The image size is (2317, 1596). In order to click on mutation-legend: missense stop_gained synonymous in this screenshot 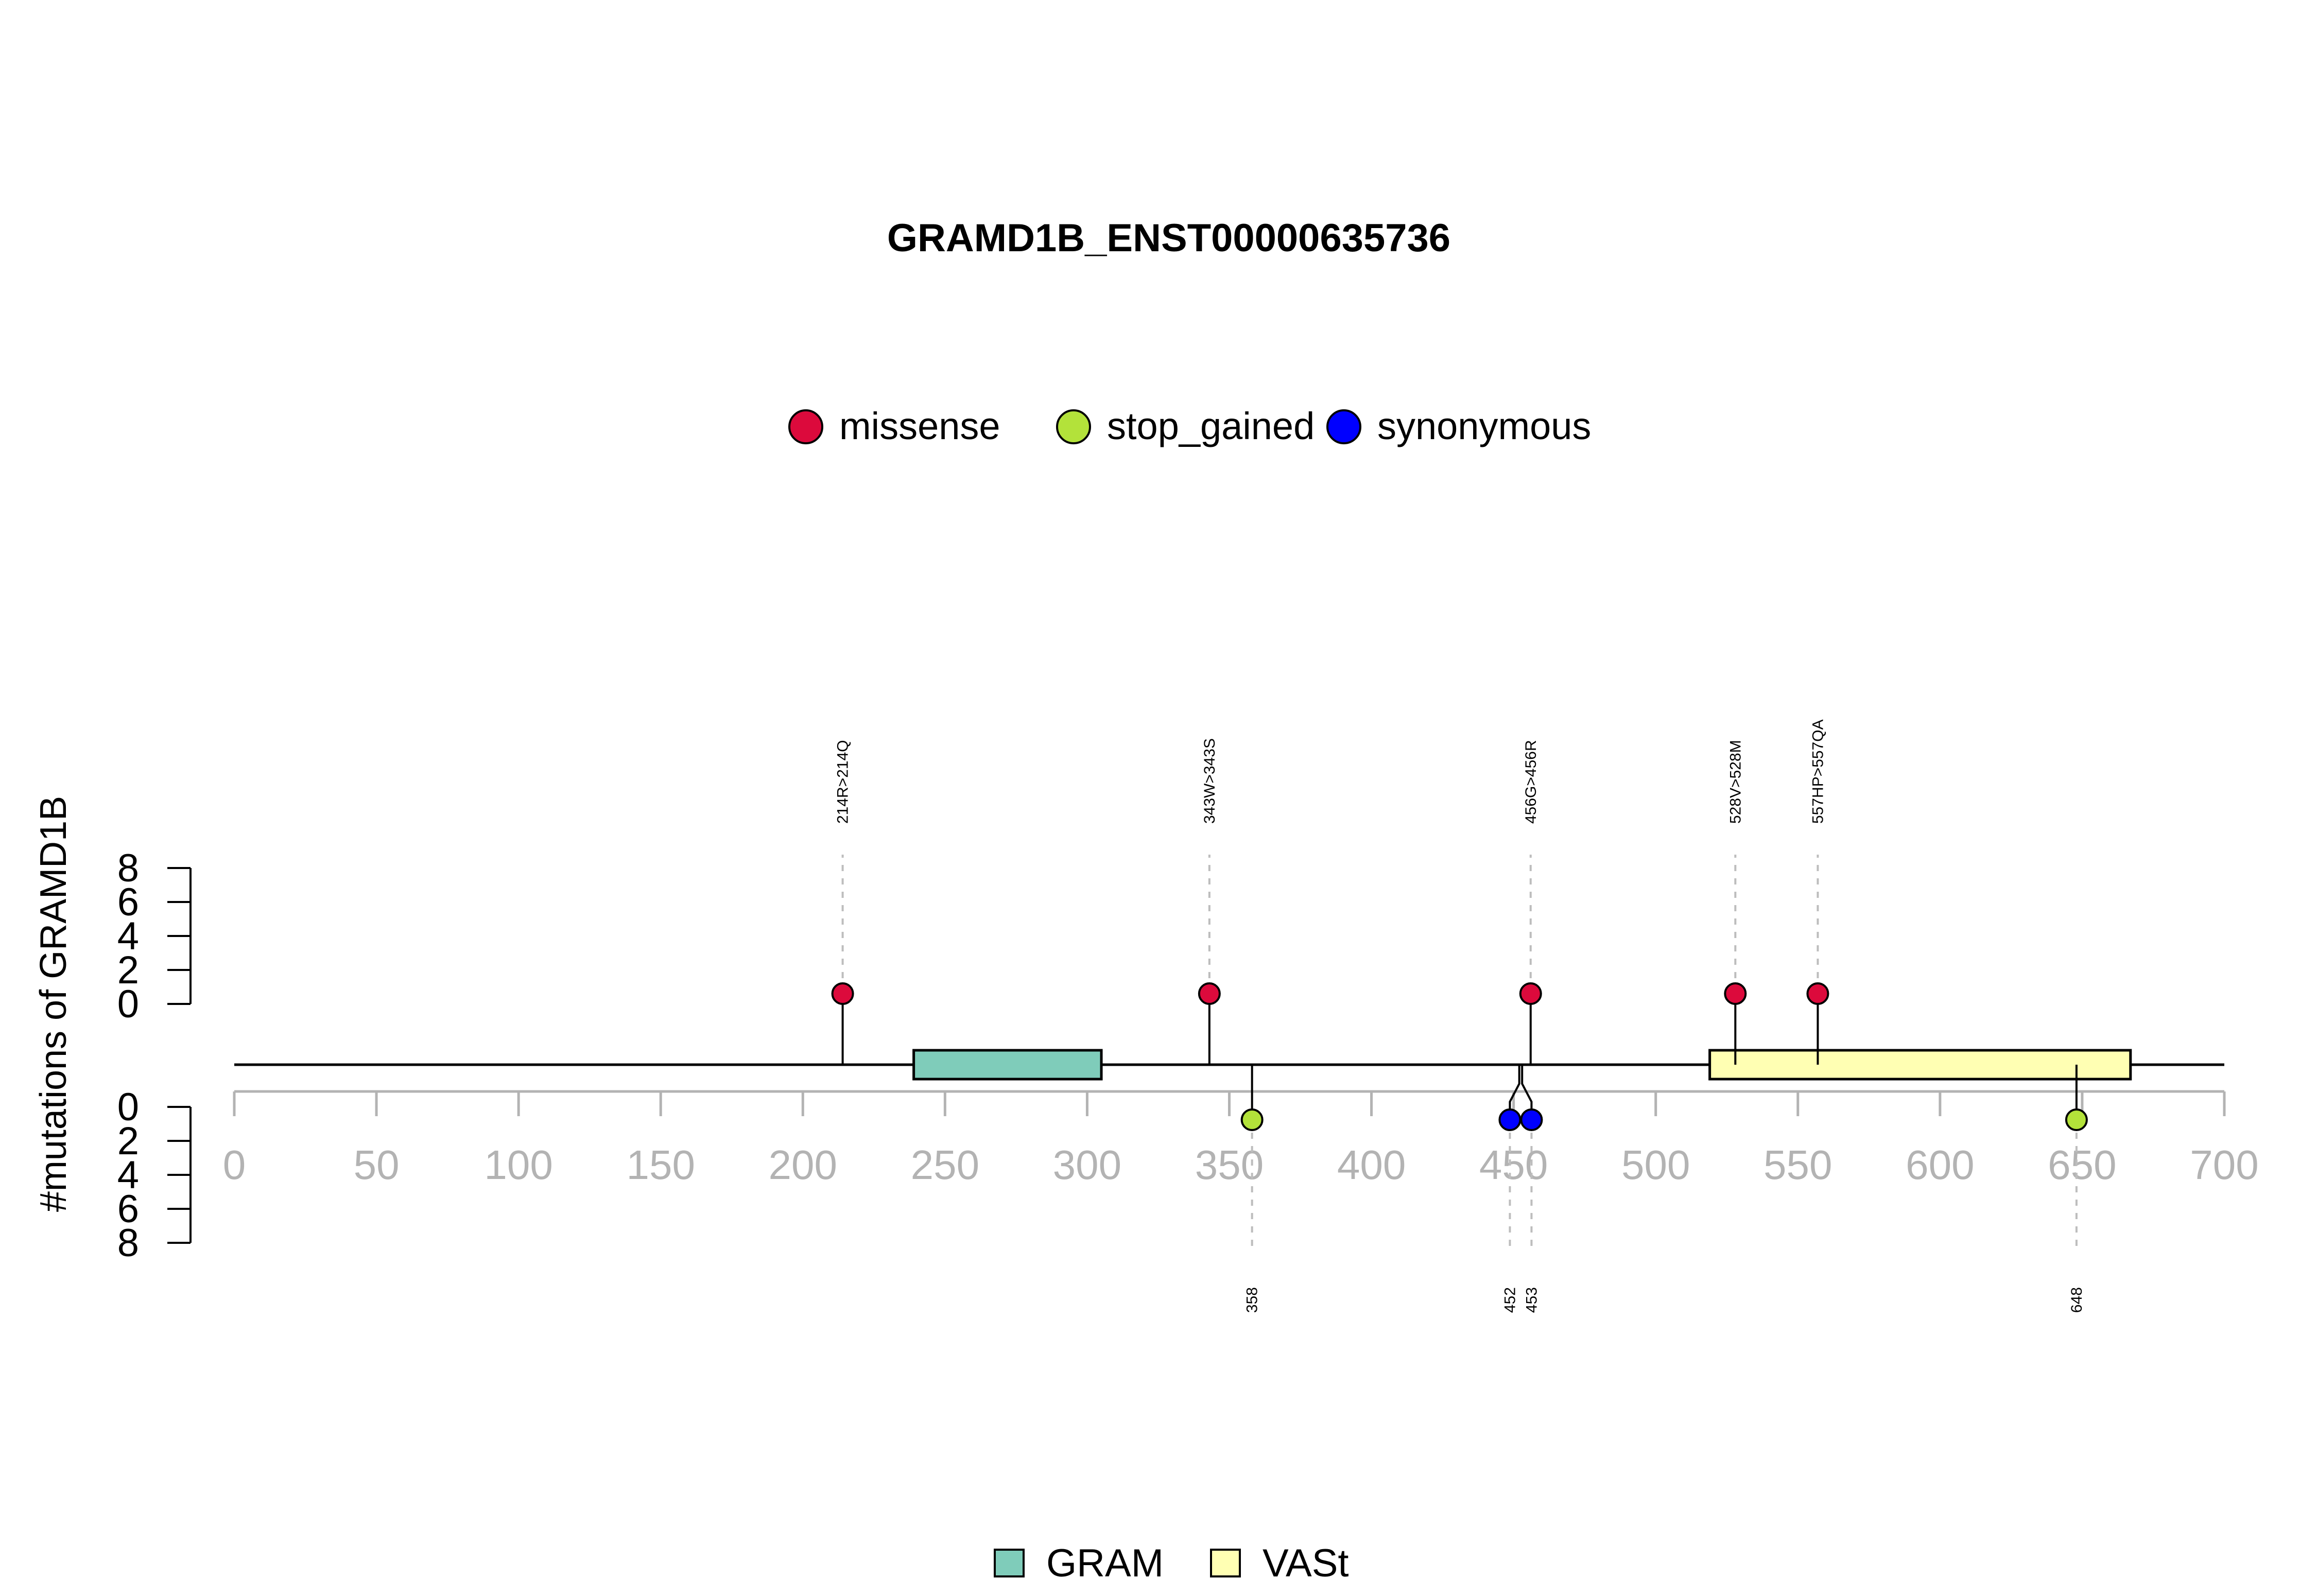, I will do `click(1189, 426)`.